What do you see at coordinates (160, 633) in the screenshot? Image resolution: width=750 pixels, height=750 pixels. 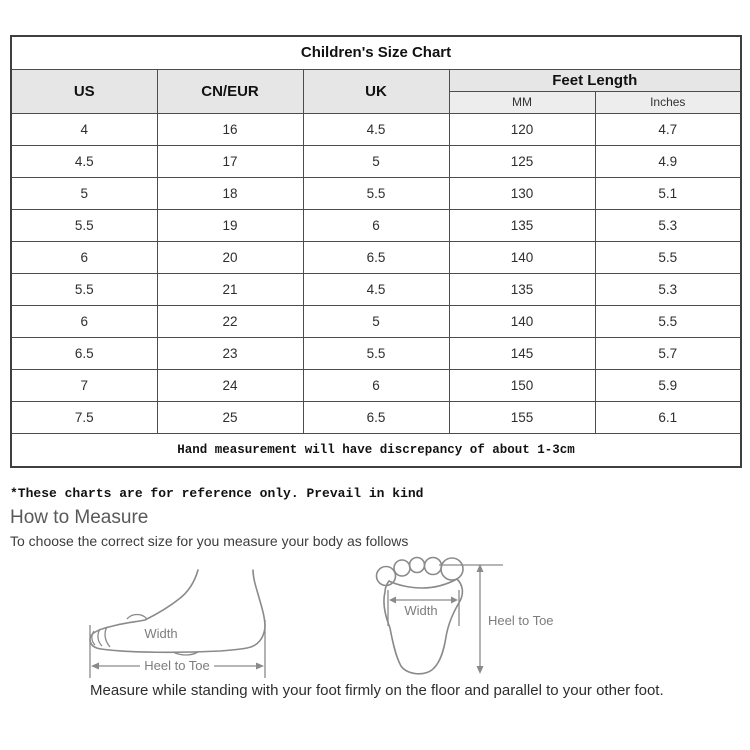 I see `side-width-label: Width` at bounding box center [160, 633].